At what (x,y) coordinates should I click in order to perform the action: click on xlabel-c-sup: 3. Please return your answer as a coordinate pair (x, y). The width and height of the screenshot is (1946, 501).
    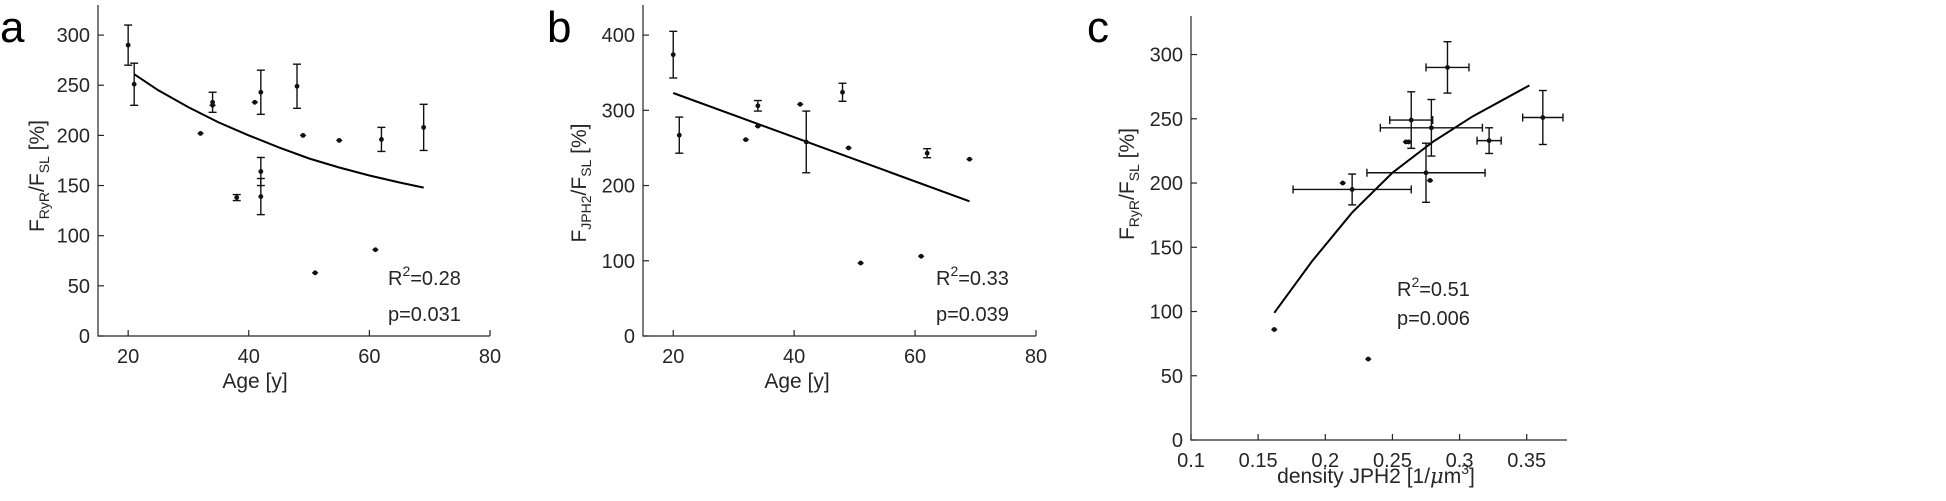
    Looking at the image, I should click on (1465, 469).